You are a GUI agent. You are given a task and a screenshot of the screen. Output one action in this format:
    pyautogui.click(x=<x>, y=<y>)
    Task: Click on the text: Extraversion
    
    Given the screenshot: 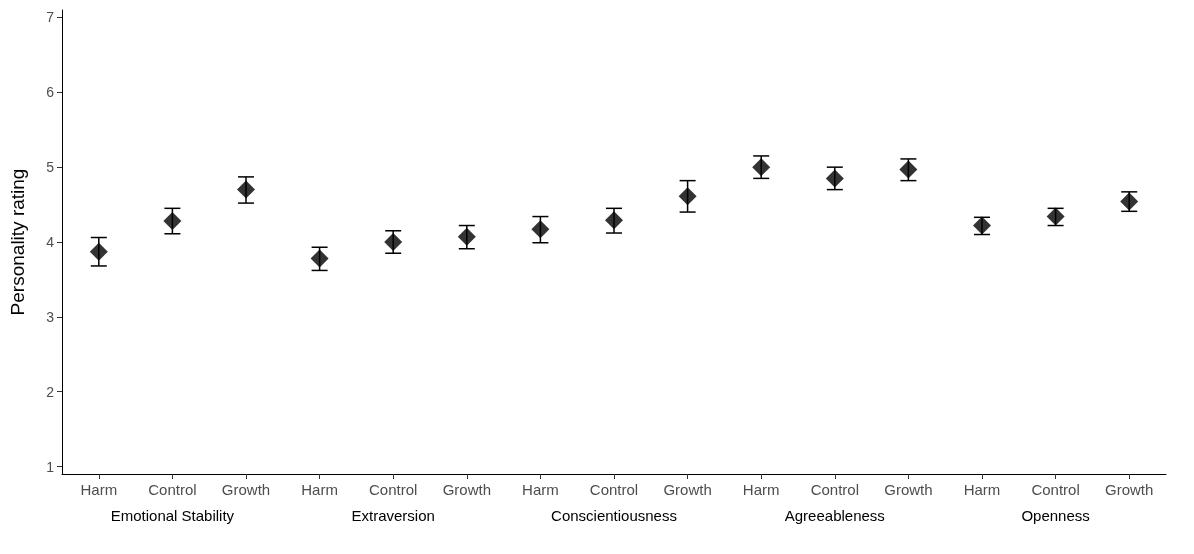 What is the action you would take?
    pyautogui.click(x=393, y=515)
    